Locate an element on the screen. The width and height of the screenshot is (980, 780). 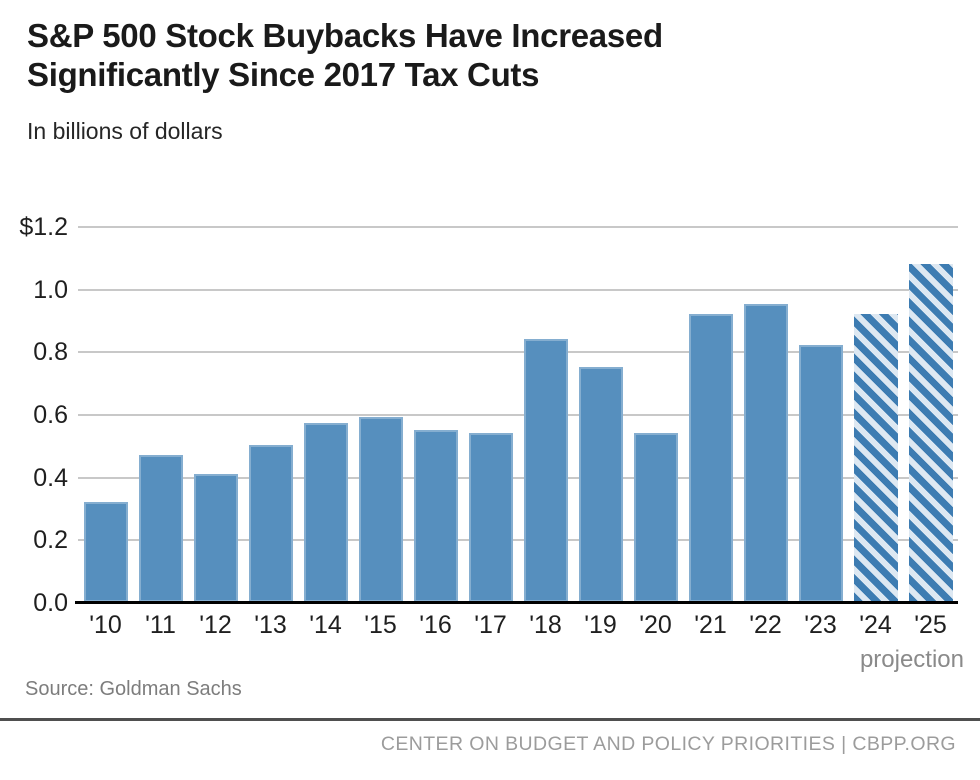
x-tick-label: '24 is located at coordinates (875, 625).